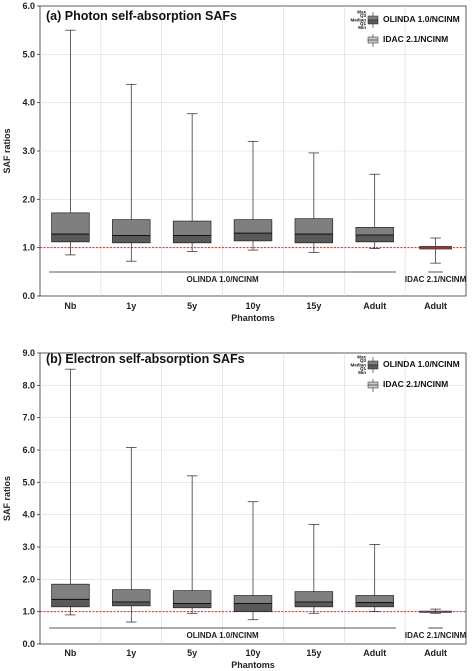 The width and height of the screenshot is (474, 671). What do you see at coordinates (141, 16) in the screenshot?
I see `panel-title: (a) Photon self-absorption SAFs` at bounding box center [141, 16].